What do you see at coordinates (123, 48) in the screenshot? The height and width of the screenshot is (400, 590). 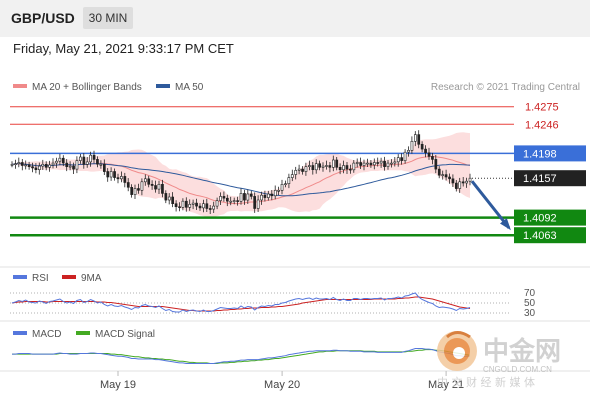 I see `chart-datetime: Friday, May 21, 2021 9:33:17 PM CET` at bounding box center [123, 48].